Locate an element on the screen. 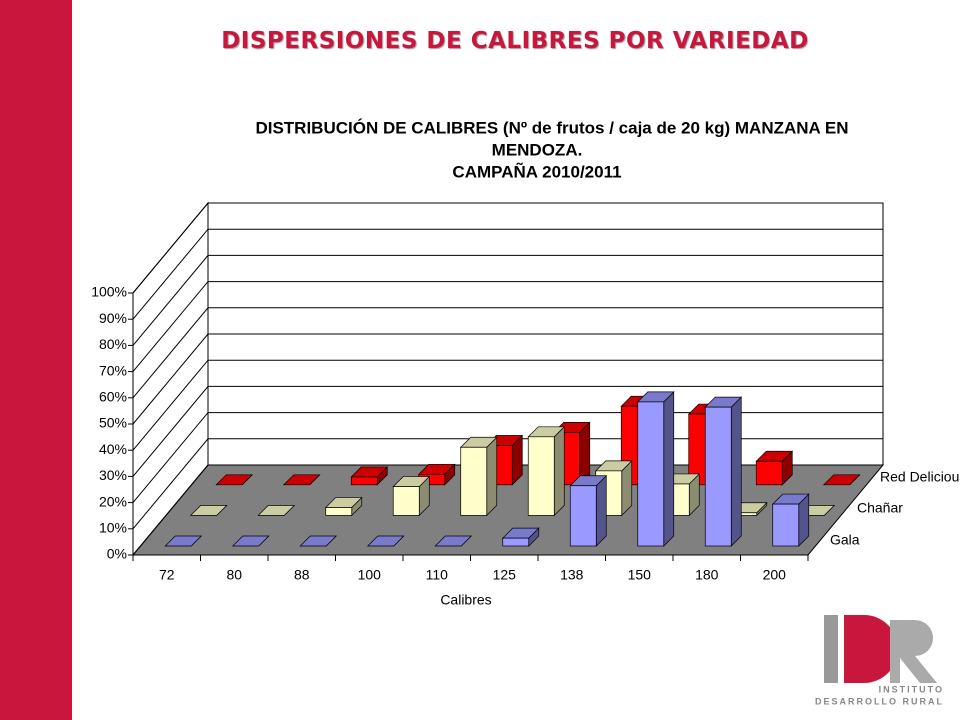 The height and width of the screenshot is (720, 960). logo-text: DESARROLLO RURAL is located at coordinates (879, 701).